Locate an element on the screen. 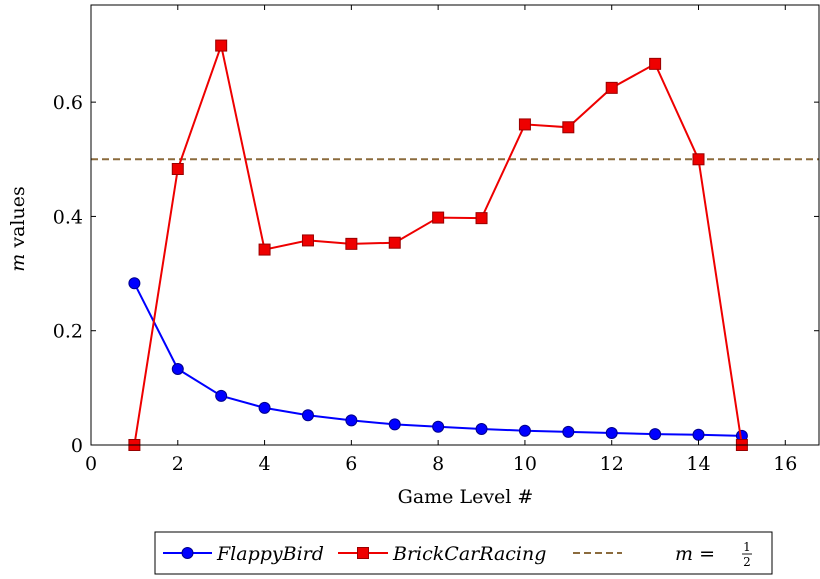  legend-entry-brickcarracing: BrickCarRacing is located at coordinates (442, 554).